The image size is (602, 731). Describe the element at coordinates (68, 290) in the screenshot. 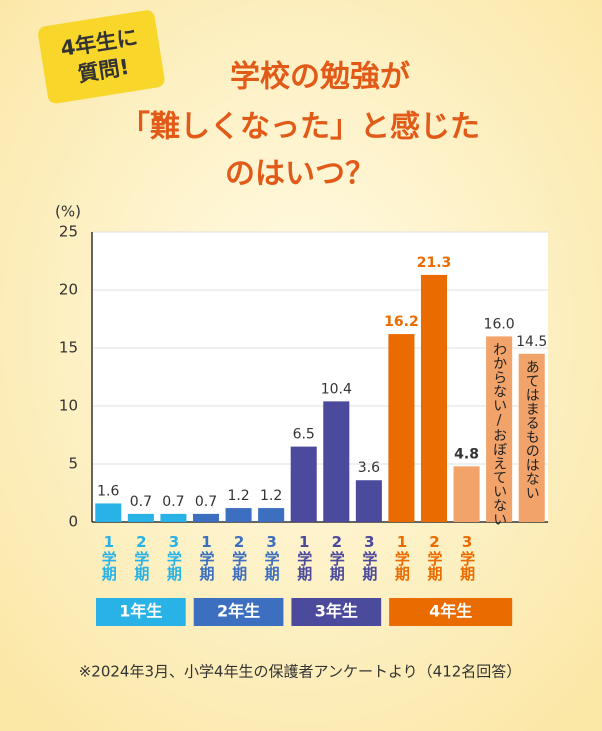

I see `y-tick-label: 20` at that location.